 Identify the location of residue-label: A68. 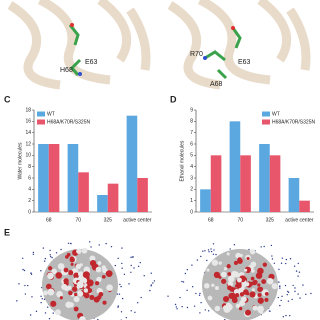
(216, 84).